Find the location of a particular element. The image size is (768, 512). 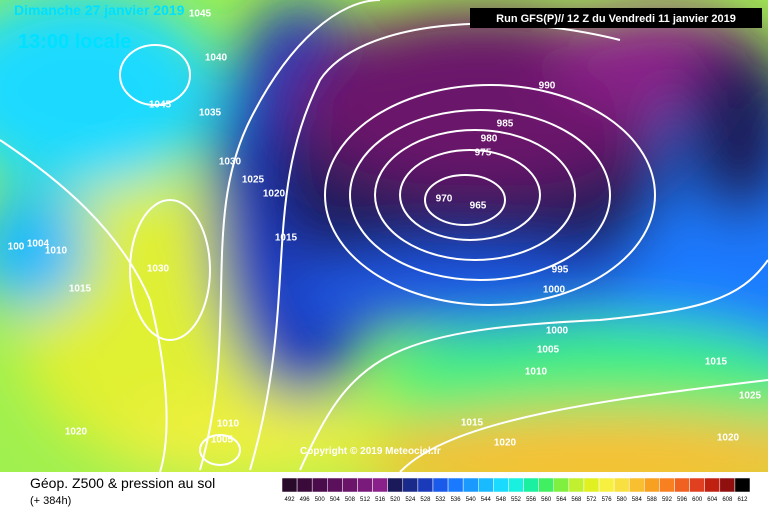

footer-lead: (+ 384h) is located at coordinates (50, 501).